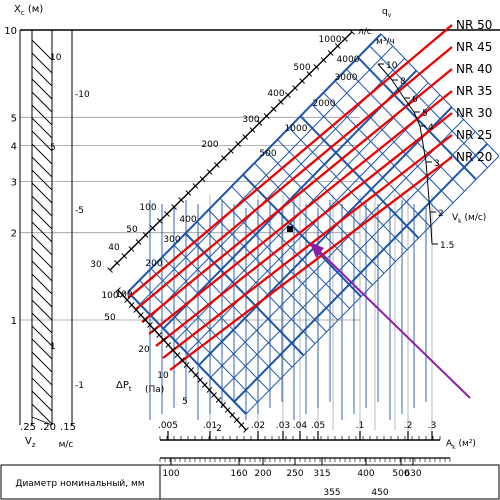 The width and height of the screenshot is (500, 500). I want to click on arrow-shaft, so click(394, 324).